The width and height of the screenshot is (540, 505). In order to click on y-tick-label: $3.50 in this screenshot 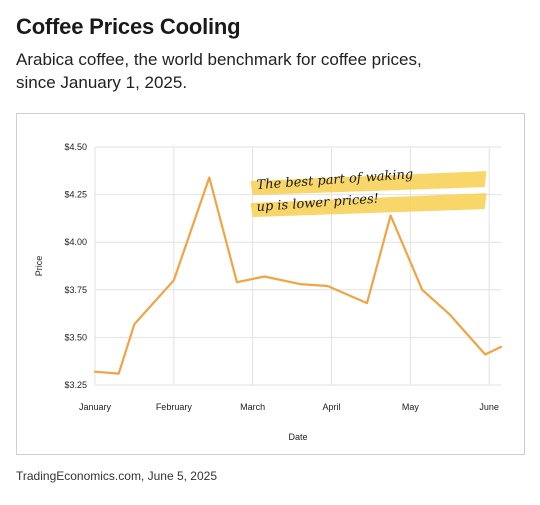, I will do `click(75, 337)`.